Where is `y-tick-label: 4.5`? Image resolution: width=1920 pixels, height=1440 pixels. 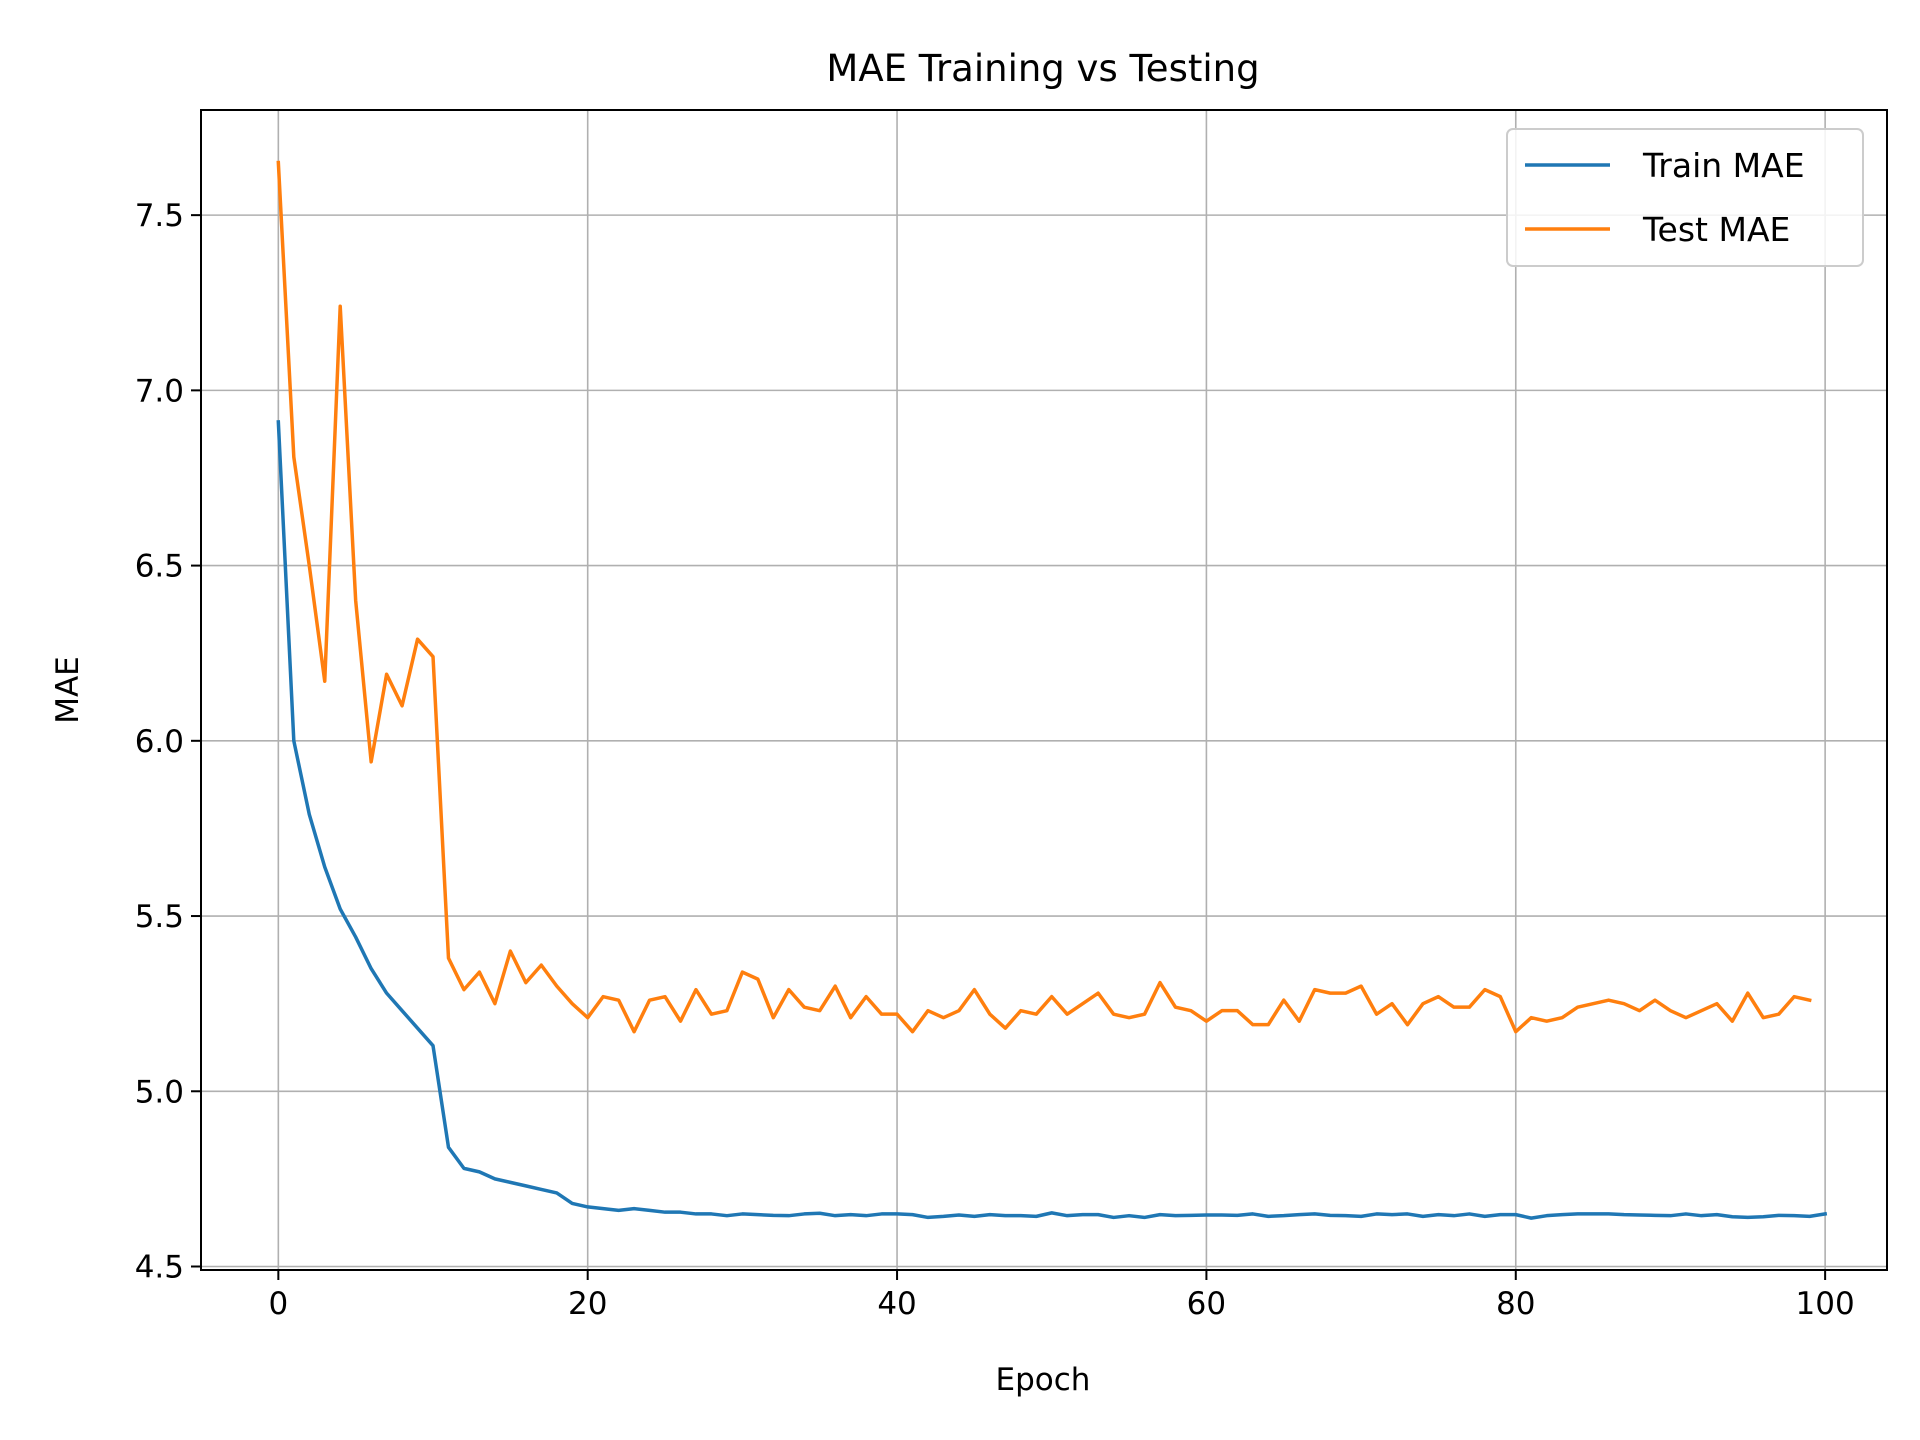
y-tick-label: 4.5 is located at coordinates (159, 1267).